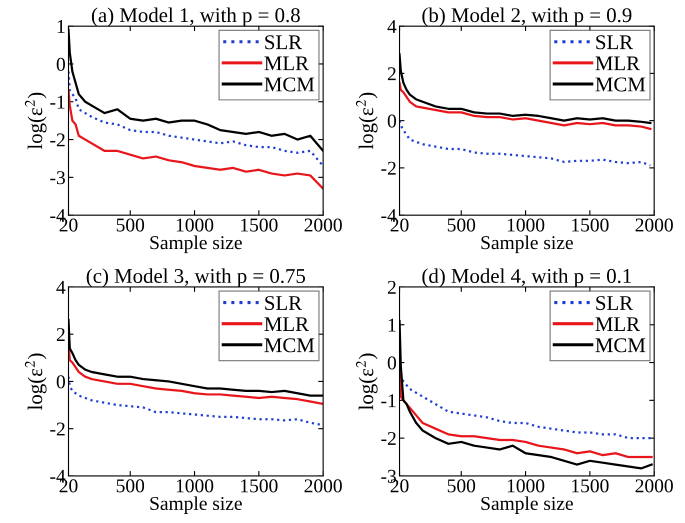  Describe the element at coordinates (57, 177) in the screenshot. I see `y-tick-label: -3` at that location.